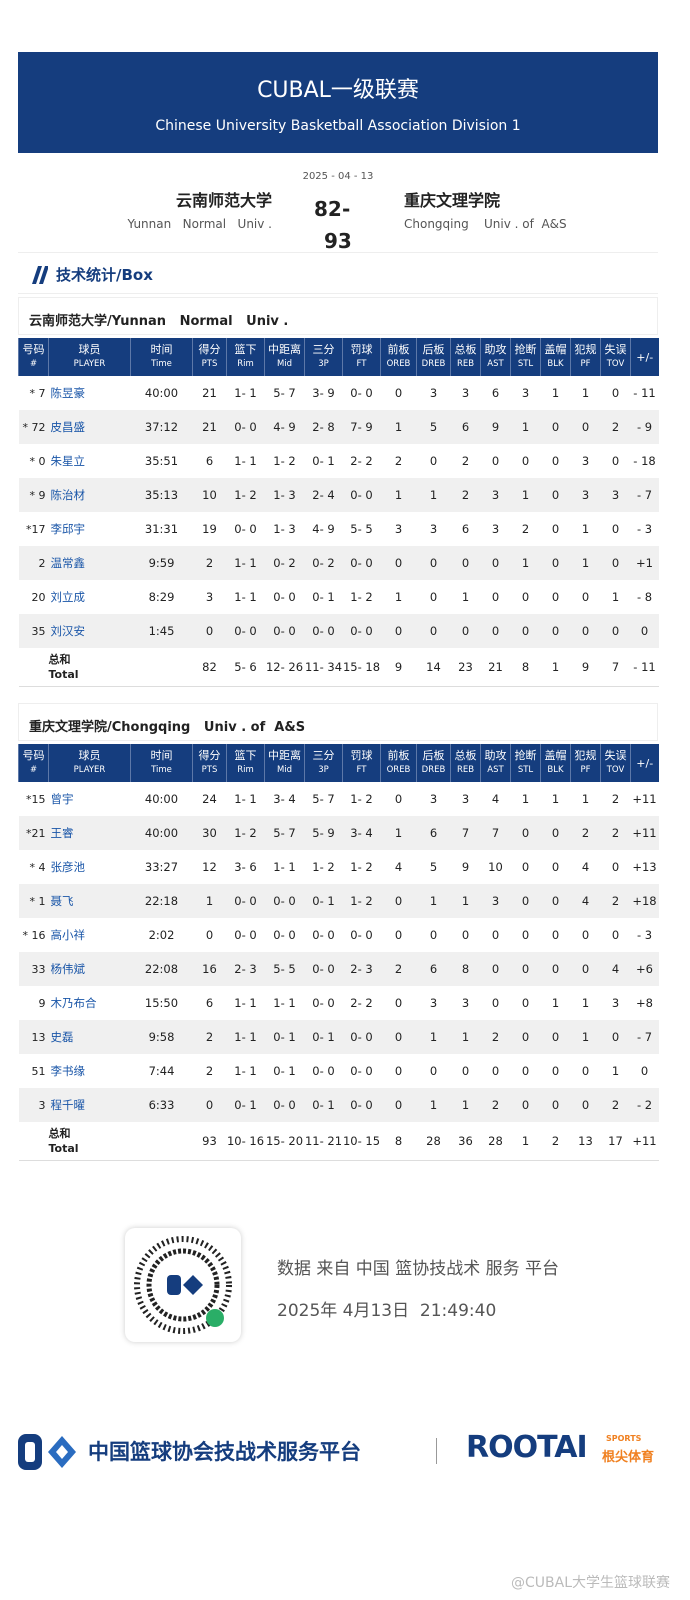 The width and height of the screenshot is (690, 1600). Describe the element at coordinates (68, 1071) in the screenshot. I see `player-name: 李书缘` at that location.